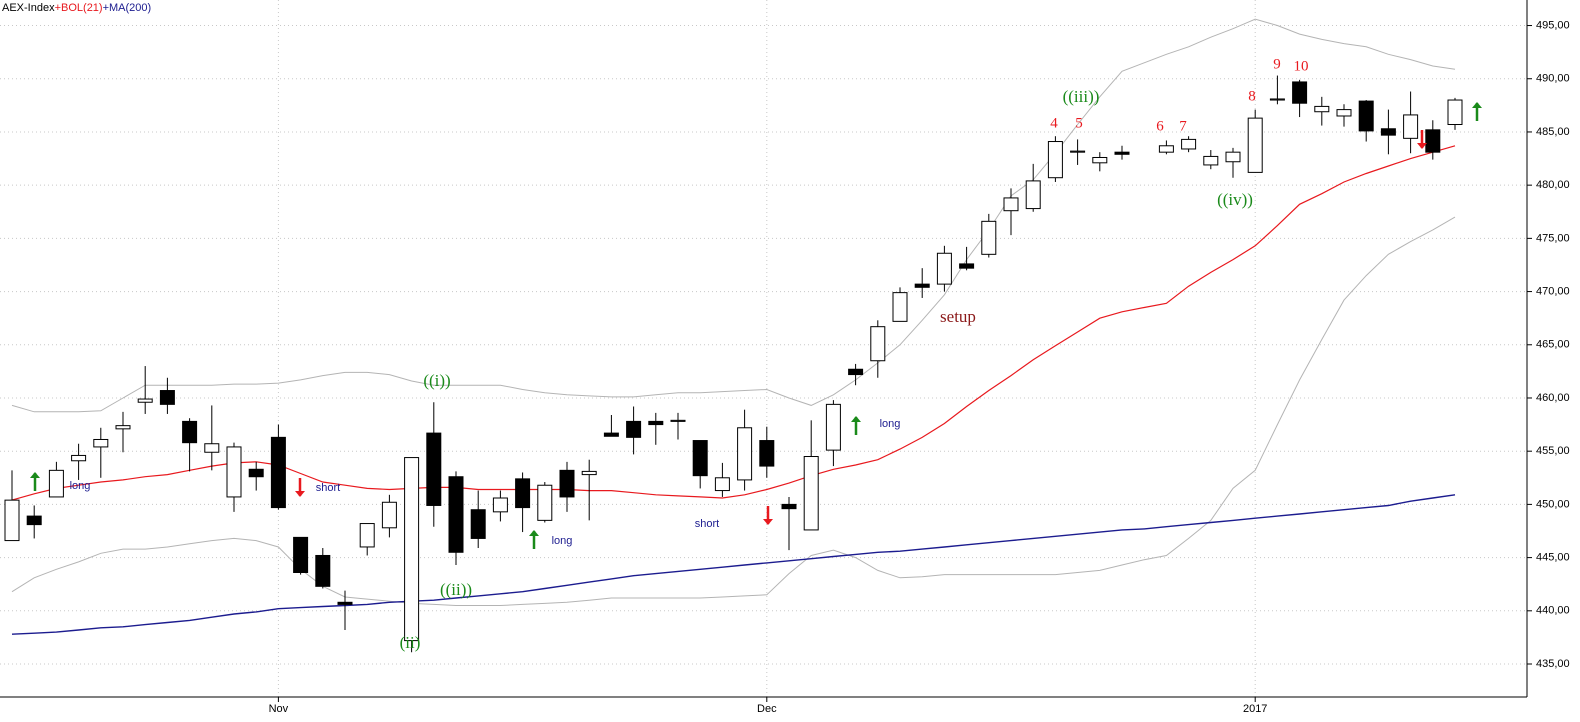 The width and height of the screenshot is (1580, 722). Describe the element at coordinates (1553, 345) in the screenshot. I see `y-tick-label: 465,00` at that location.